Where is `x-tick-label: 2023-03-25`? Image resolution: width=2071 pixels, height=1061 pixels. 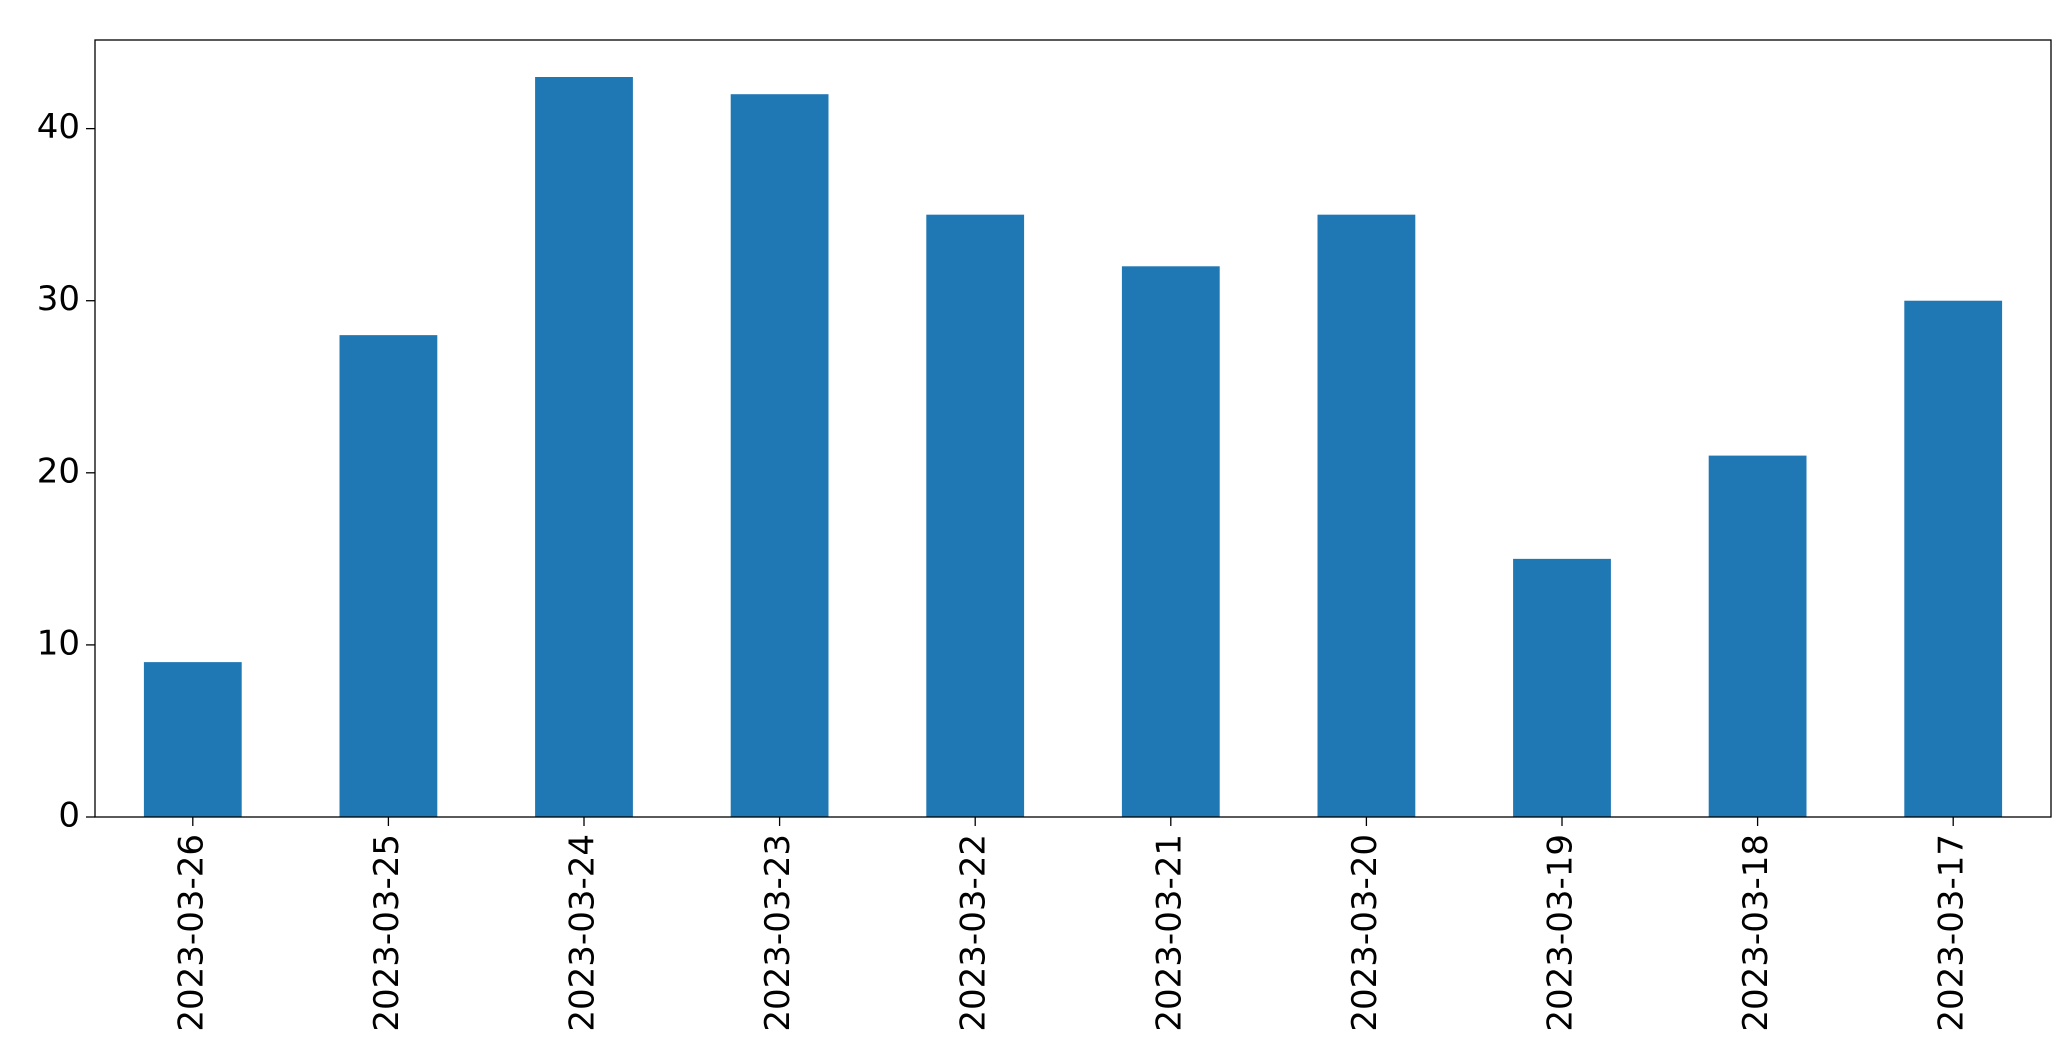 x-tick-label: 2023-03-25 is located at coordinates (387, 933).